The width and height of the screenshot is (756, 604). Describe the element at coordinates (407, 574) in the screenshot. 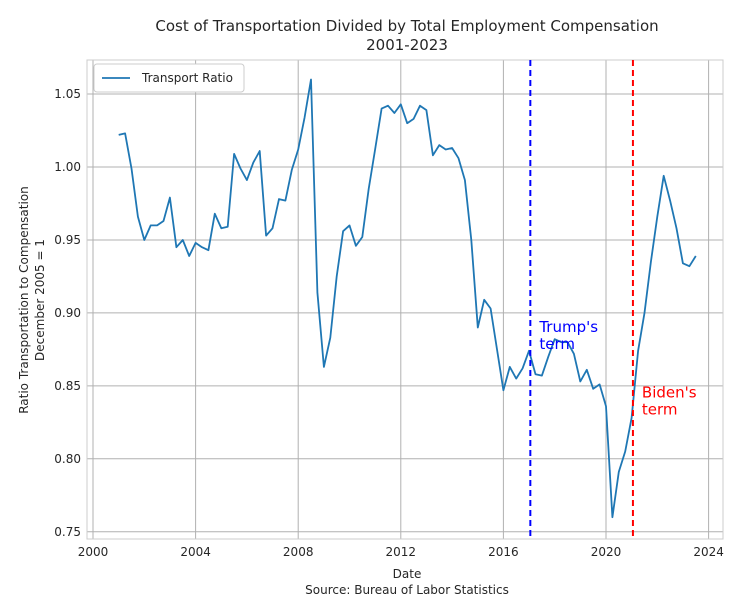

I see `x-axis-label: Date` at that location.